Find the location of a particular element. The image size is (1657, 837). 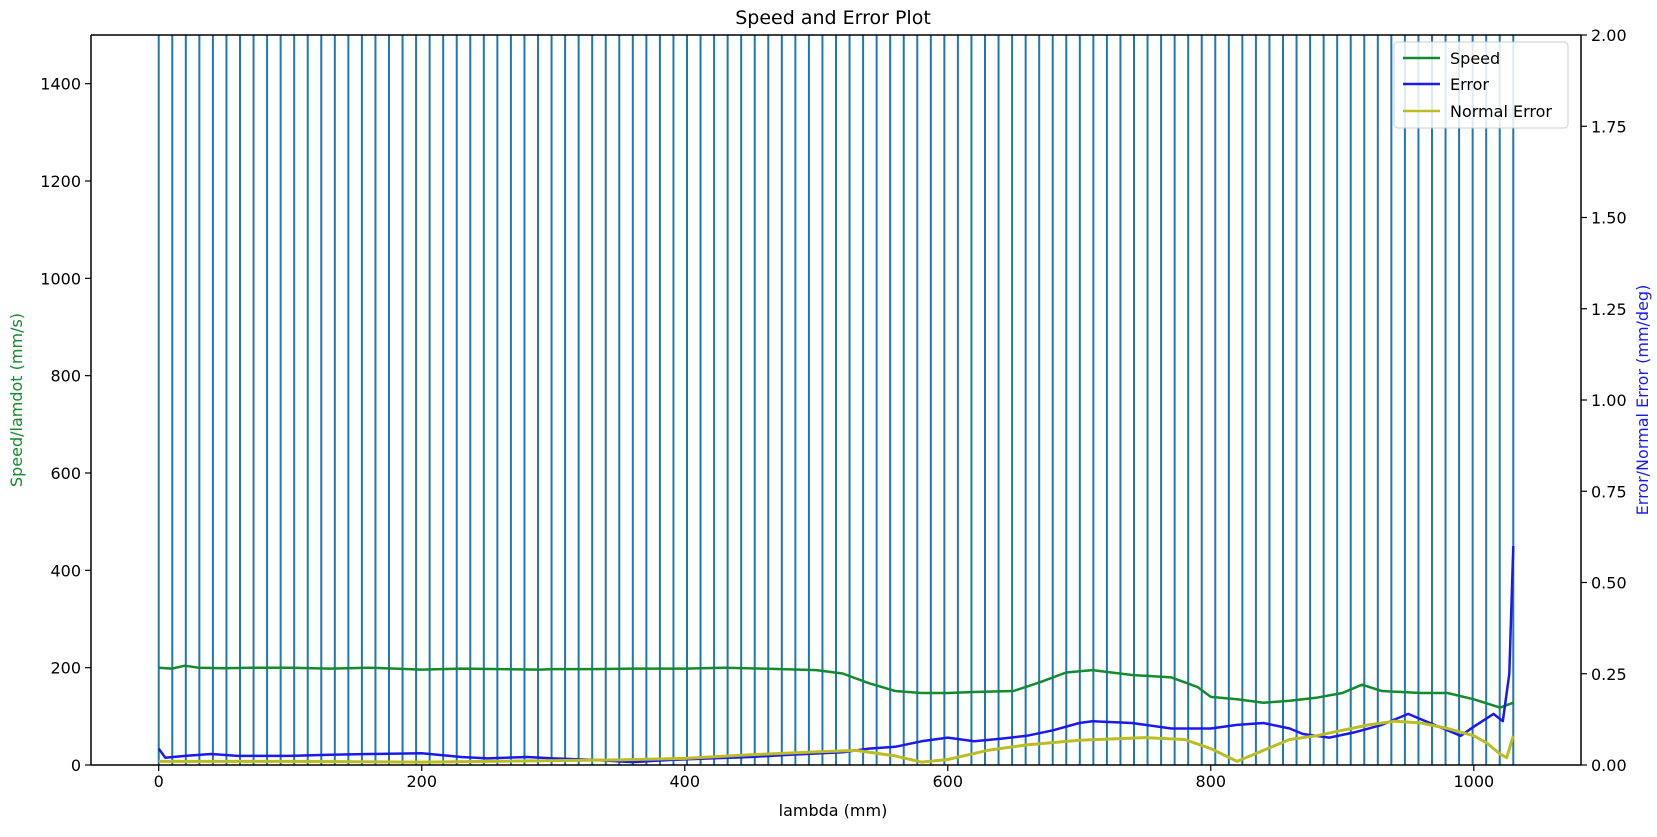

y-left-tick-label: 800 is located at coordinates (65, 376).